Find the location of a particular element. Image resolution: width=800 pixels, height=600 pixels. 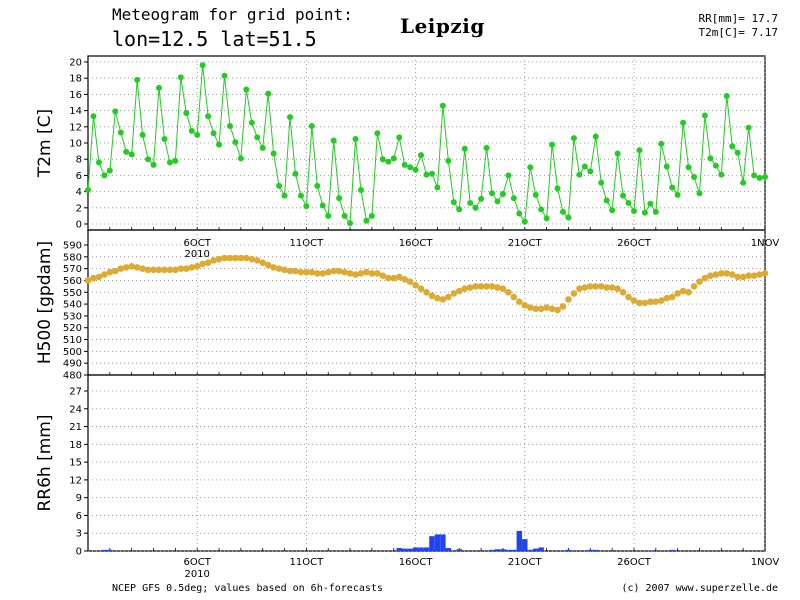

x-tick-label: 26OCT is located at coordinates (634, 243).